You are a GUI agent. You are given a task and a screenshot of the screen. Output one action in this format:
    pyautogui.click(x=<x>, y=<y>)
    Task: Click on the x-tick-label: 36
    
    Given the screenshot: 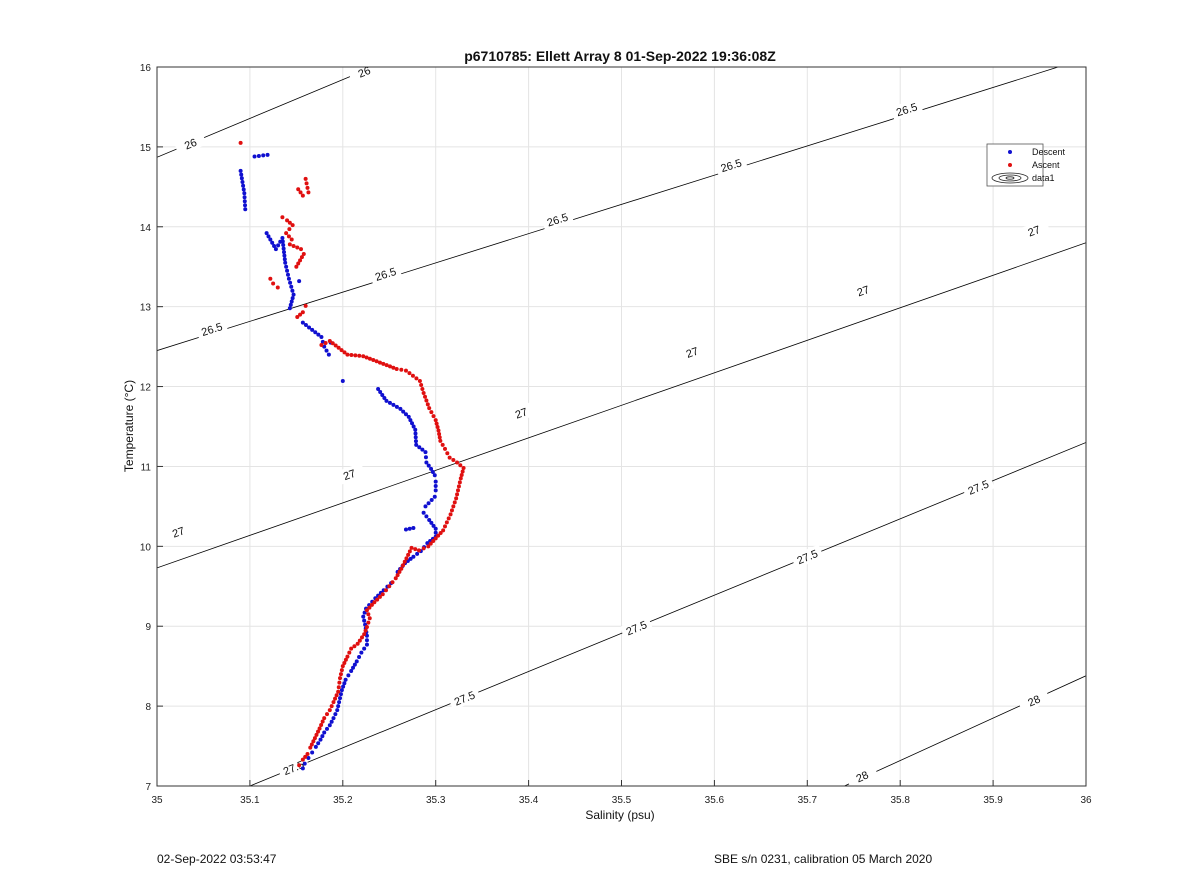 What is the action you would take?
    pyautogui.click(x=1086, y=800)
    